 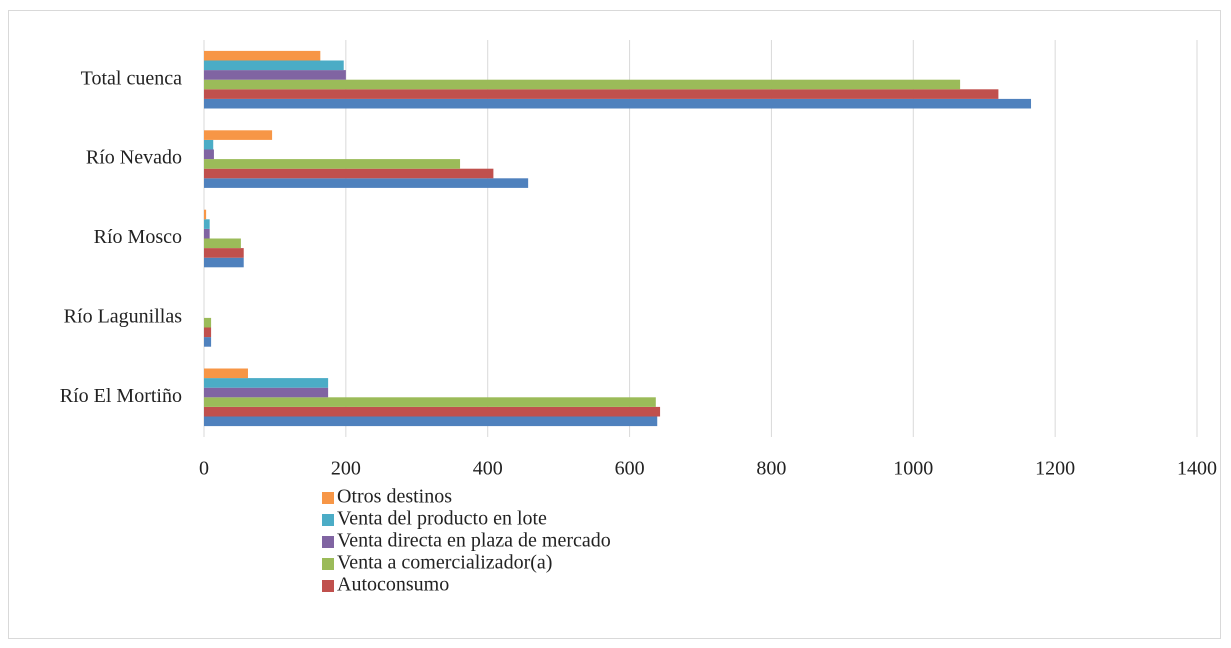 What do you see at coordinates (442, 519) in the screenshot?
I see `legend-label: Venta del producto en lote` at bounding box center [442, 519].